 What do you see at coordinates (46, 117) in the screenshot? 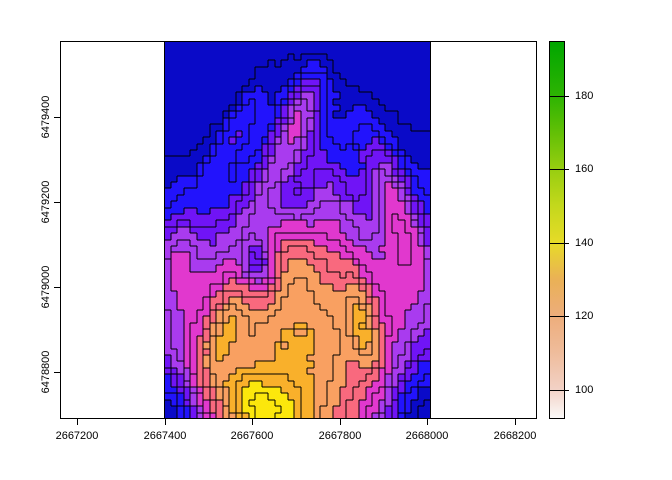
I see `y-tick-label: 6479400` at bounding box center [46, 117].